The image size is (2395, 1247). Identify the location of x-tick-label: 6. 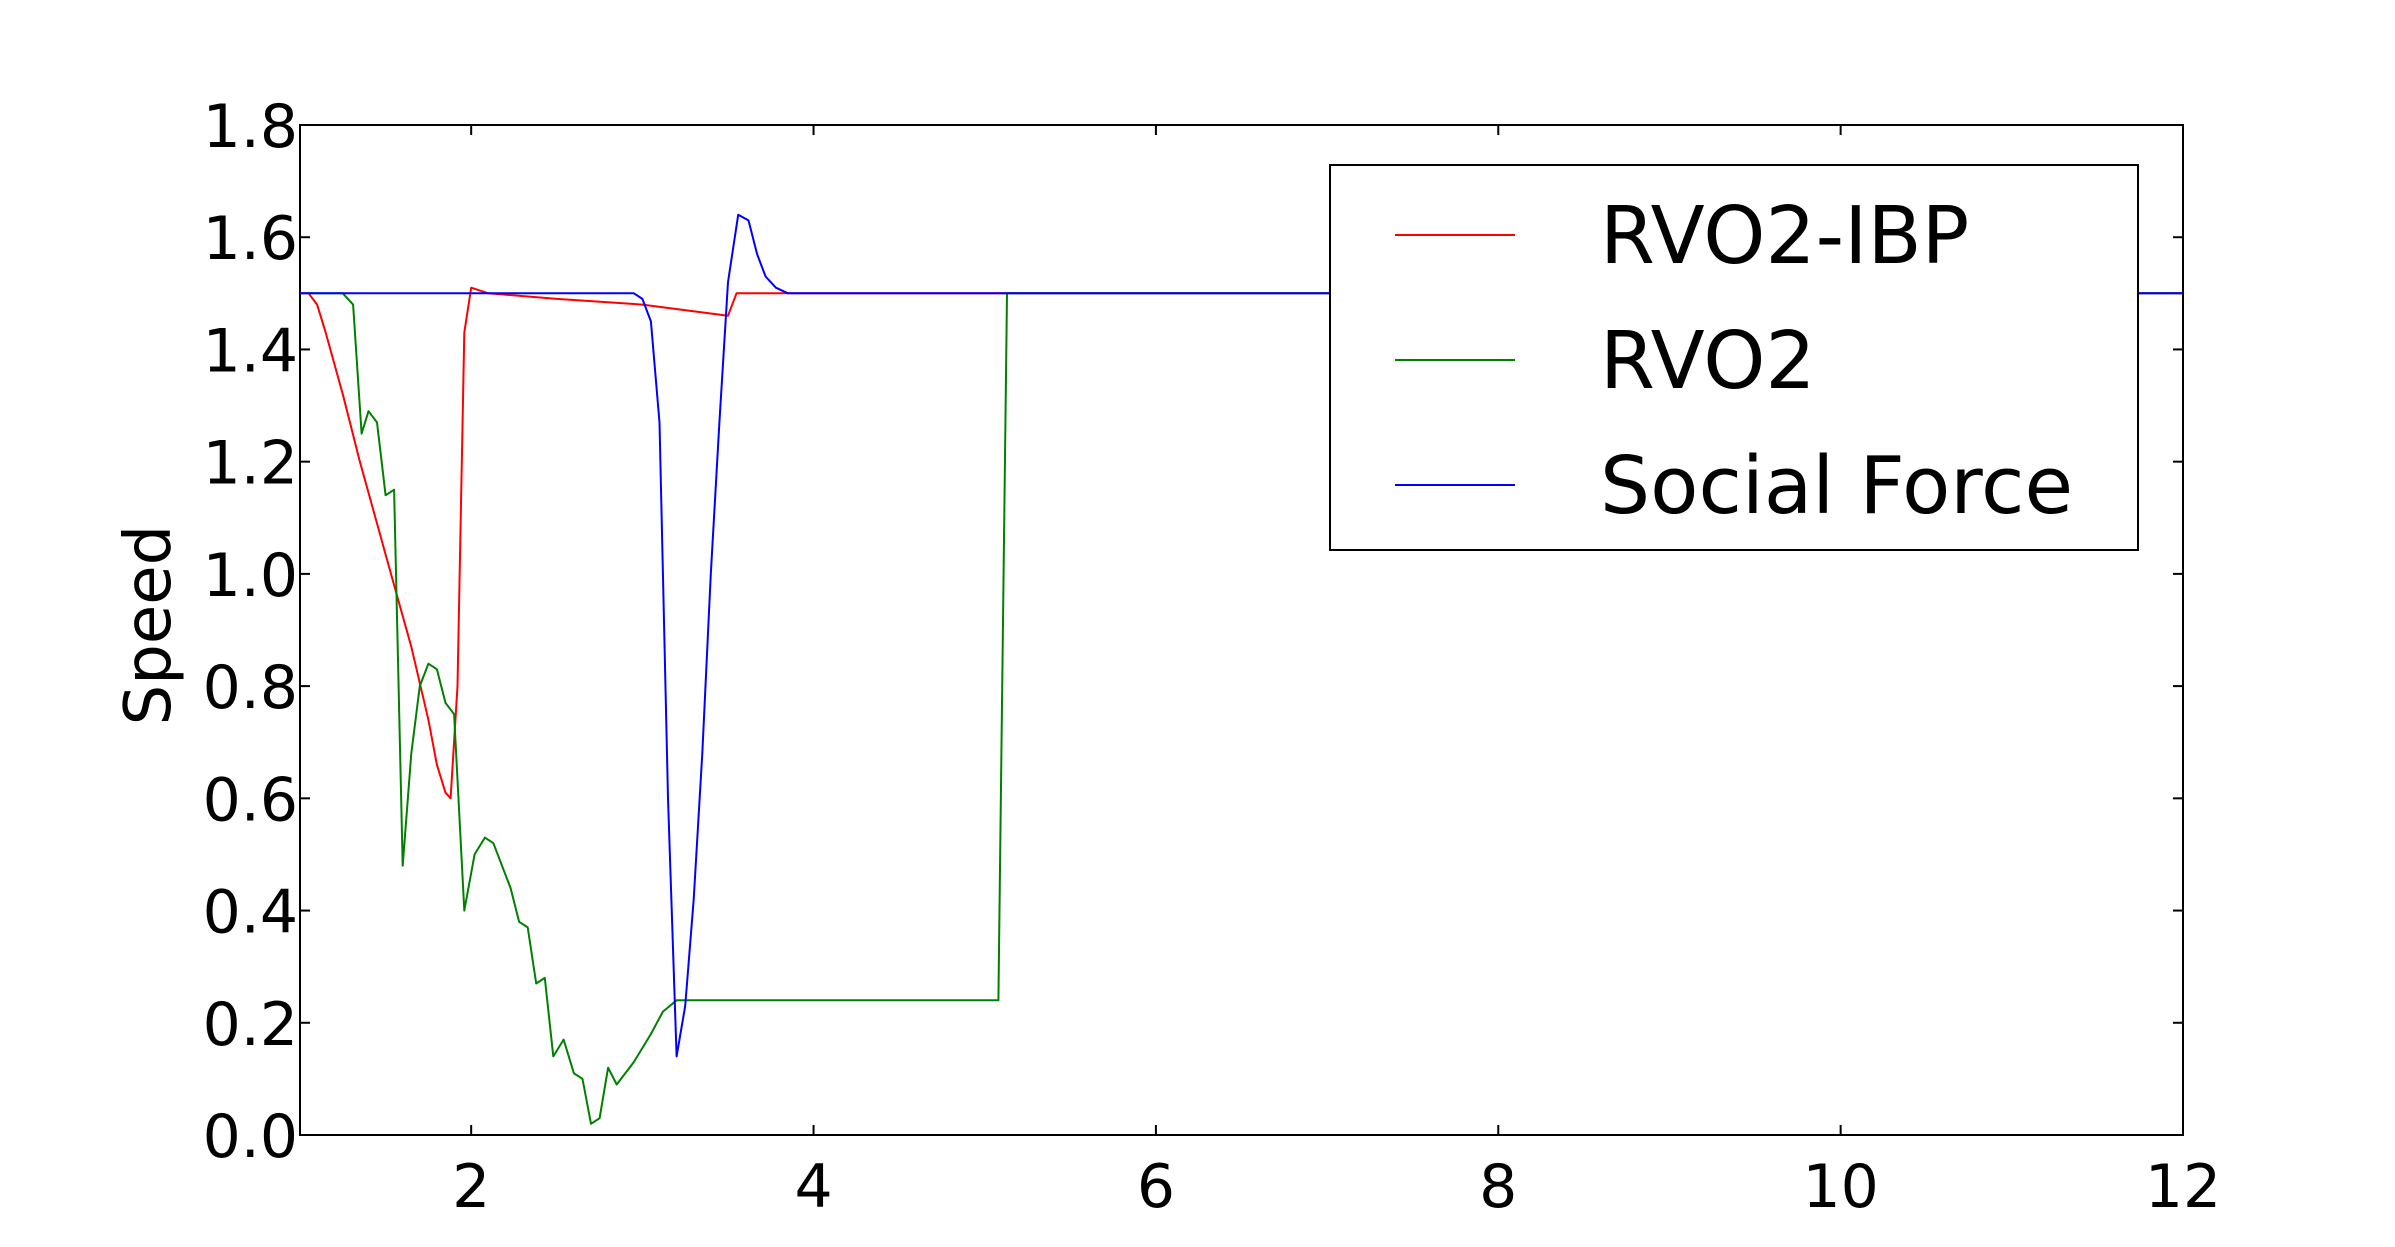
(1156, 1187).